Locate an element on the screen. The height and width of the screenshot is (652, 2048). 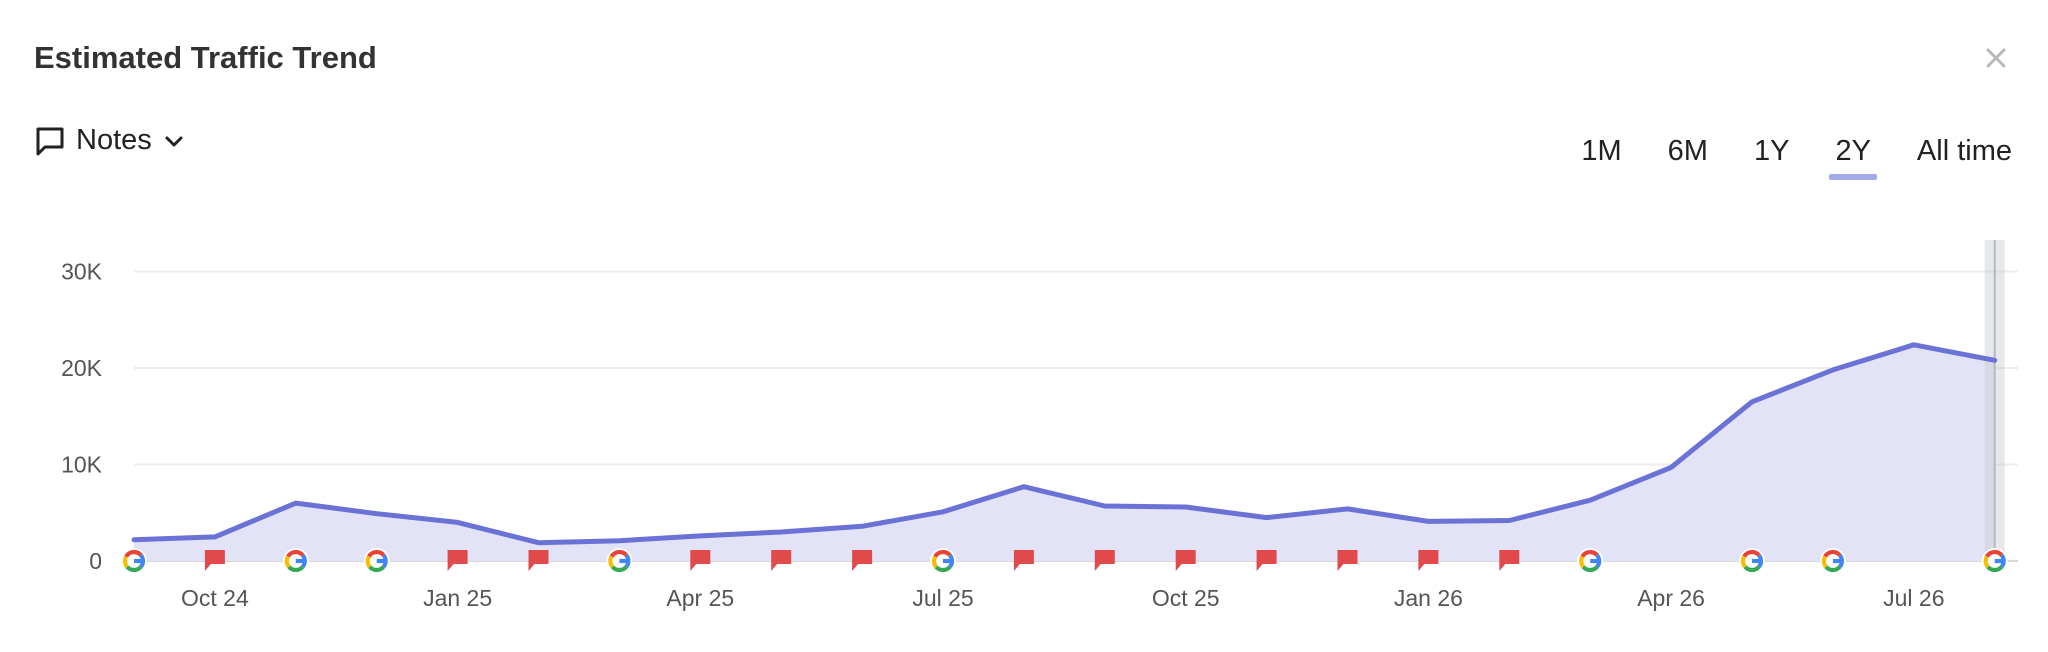
y-tick-label: 10K is located at coordinates (82, 465).